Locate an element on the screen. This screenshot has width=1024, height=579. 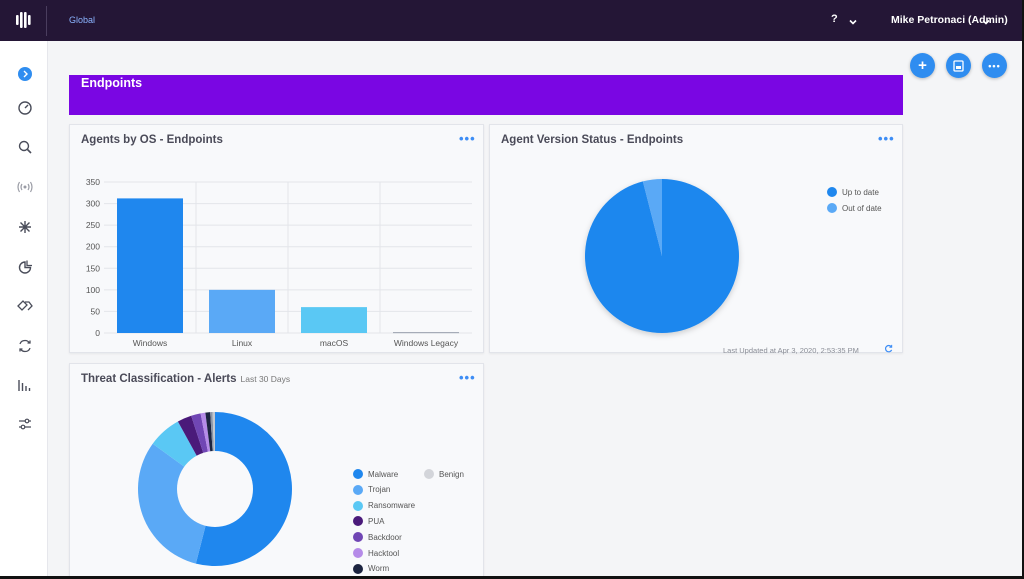
banner-title: Endpoints is located at coordinates (112, 83).